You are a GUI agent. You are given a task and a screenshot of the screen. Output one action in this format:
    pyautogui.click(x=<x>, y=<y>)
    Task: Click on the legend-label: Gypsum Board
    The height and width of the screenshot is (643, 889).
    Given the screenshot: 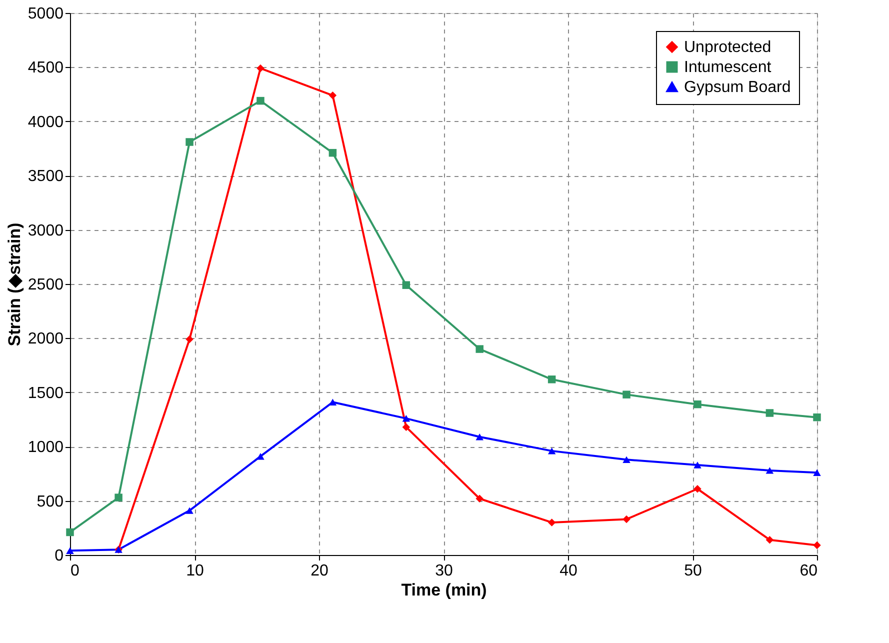 What is the action you would take?
    pyautogui.click(x=737, y=87)
    